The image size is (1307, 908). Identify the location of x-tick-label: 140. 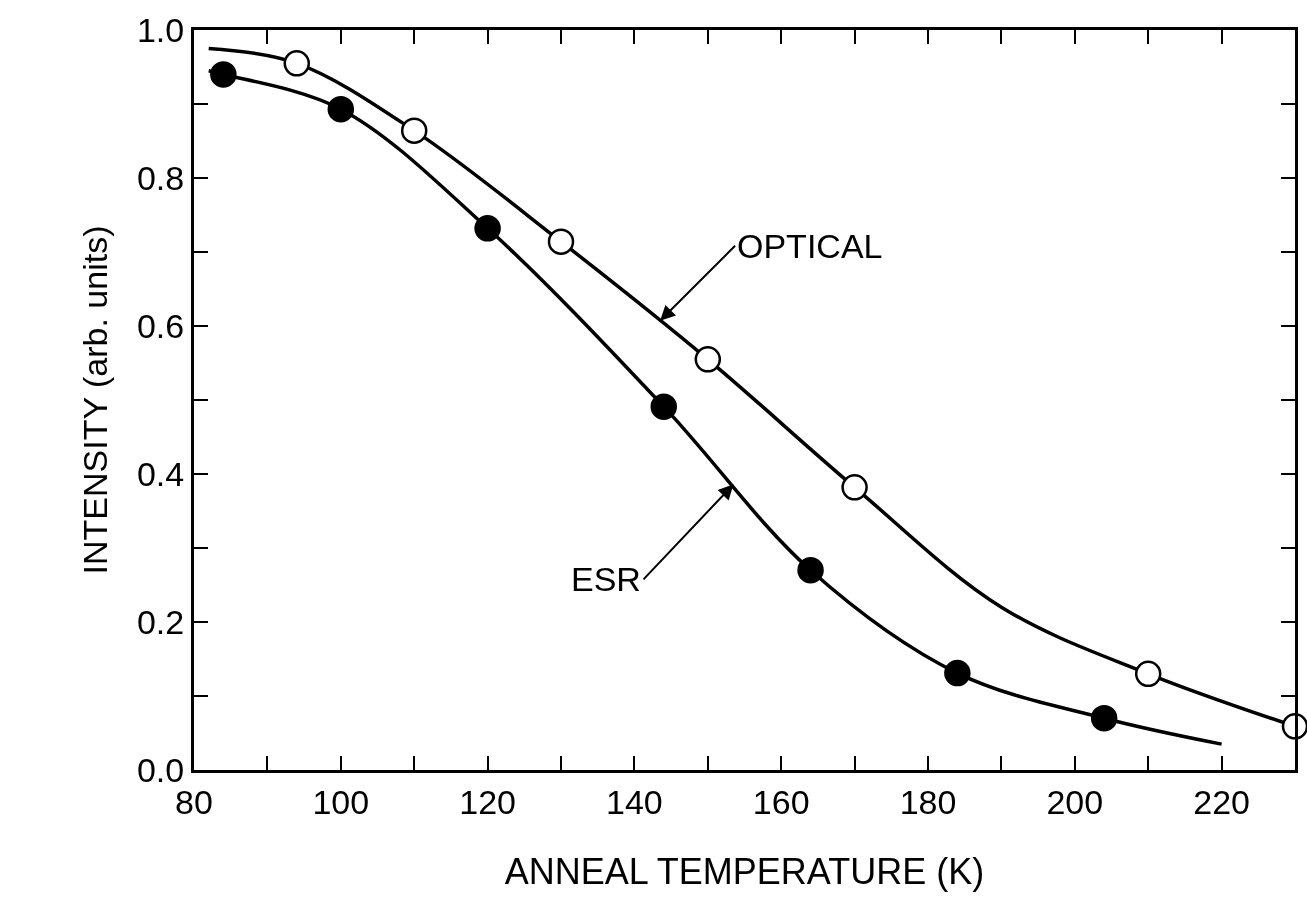
(634, 801).